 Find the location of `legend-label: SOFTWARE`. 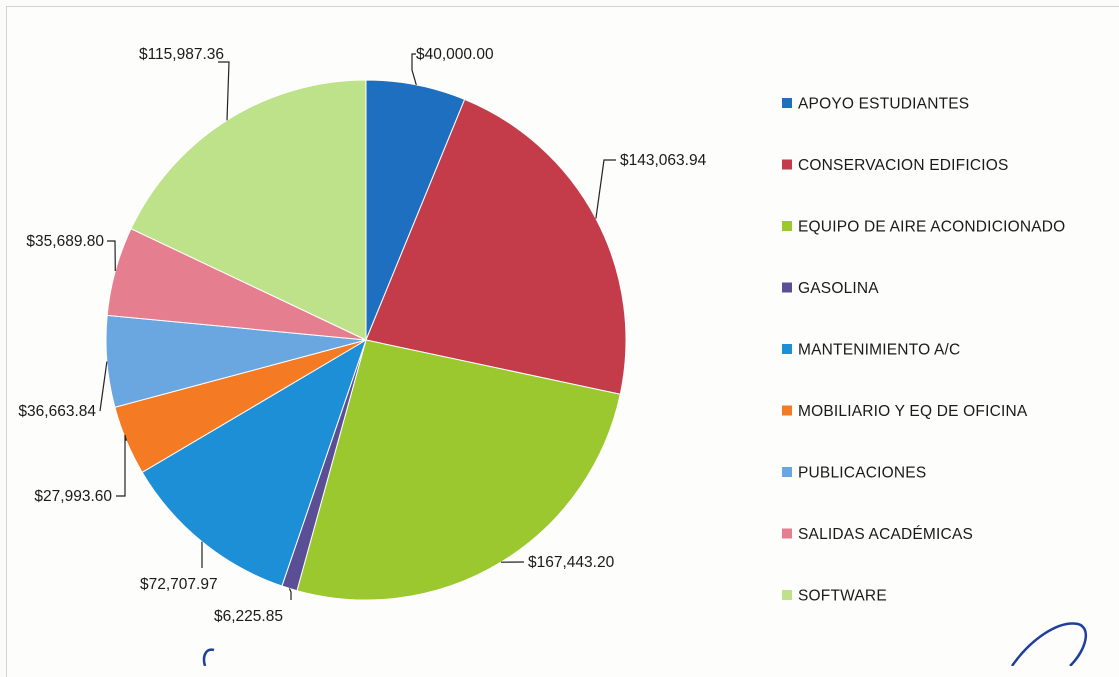

legend-label: SOFTWARE is located at coordinates (842, 596).